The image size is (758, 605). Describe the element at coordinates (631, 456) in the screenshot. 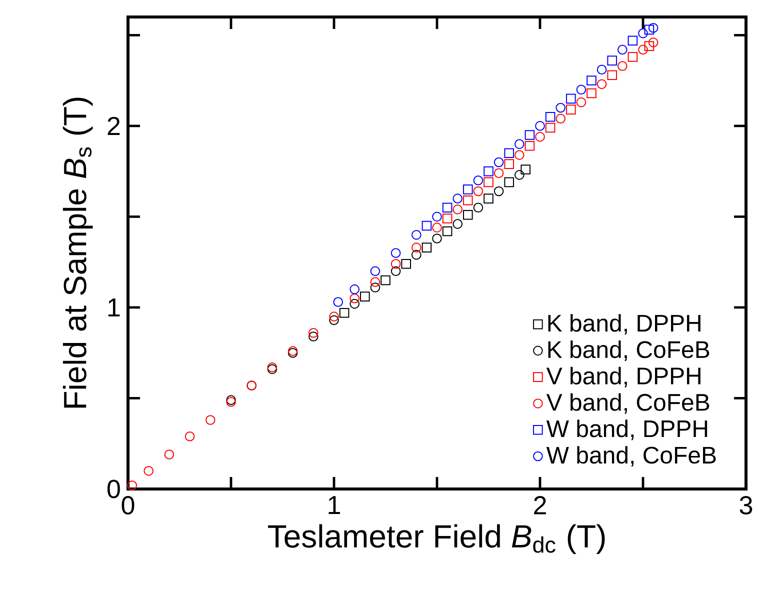

I see `legend-label: W band, CoFeB` at that location.